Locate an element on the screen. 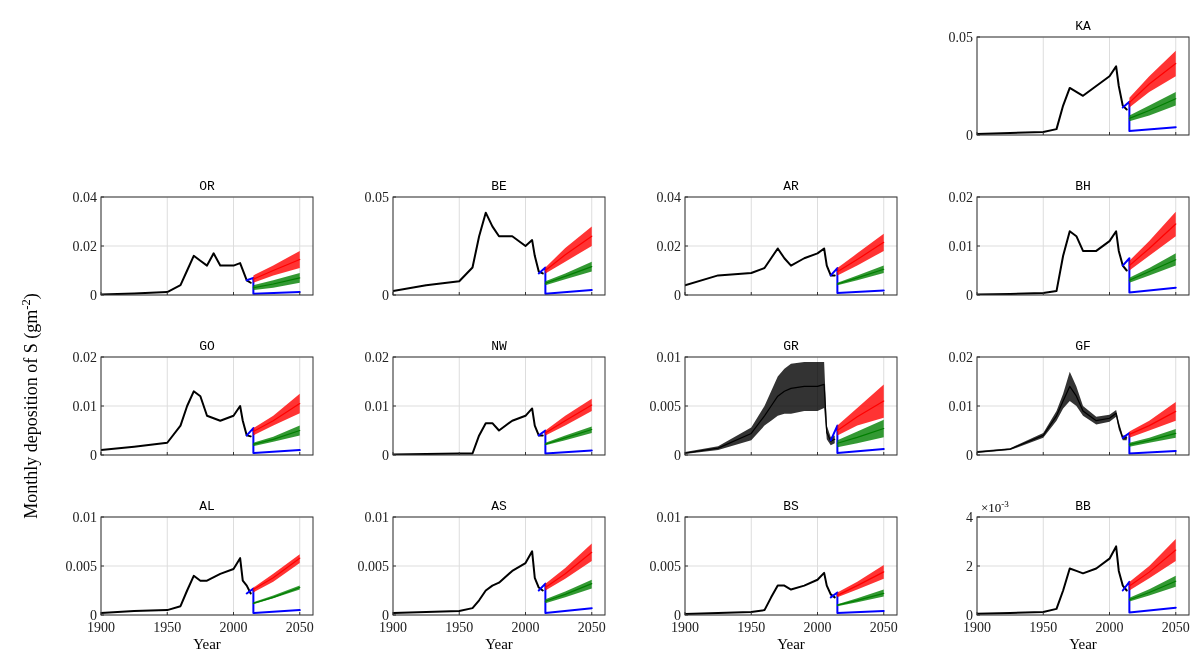  chart-title: AR is located at coordinates (791, 186).